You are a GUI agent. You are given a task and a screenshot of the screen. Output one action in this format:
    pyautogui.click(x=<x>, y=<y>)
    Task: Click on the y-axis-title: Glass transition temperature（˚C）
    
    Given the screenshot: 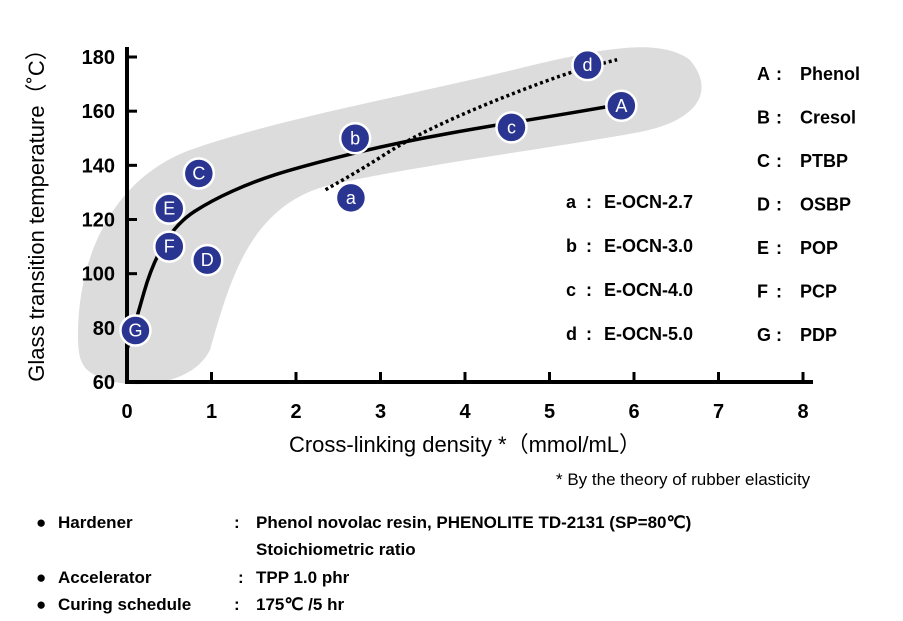 What is the action you would take?
    pyautogui.click(x=36, y=210)
    